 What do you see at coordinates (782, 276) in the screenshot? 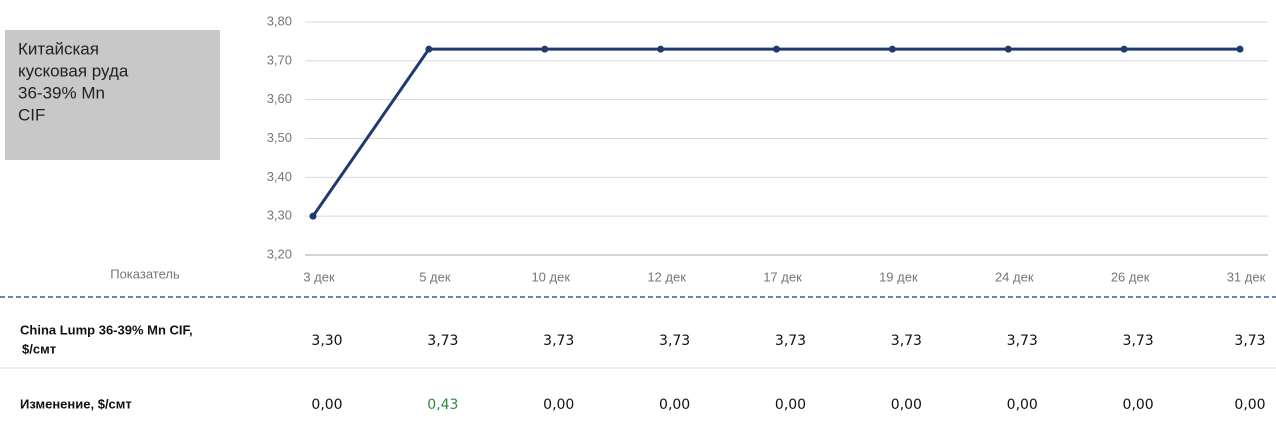
I see `x-tick-label: 17 дек` at bounding box center [782, 276].